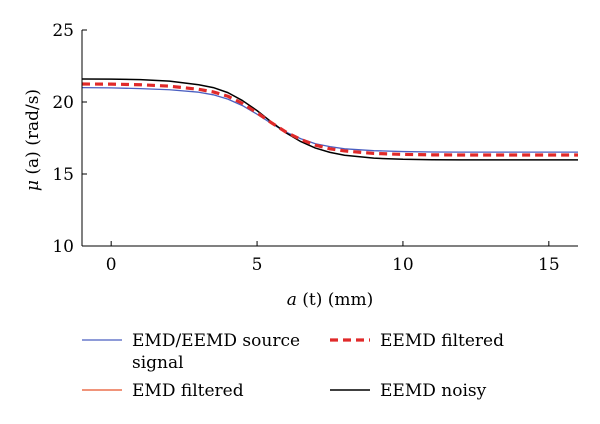  Describe the element at coordinates (216, 341) in the screenshot. I see `legend-label-source-line1: EMD/EEMD source` at that location.